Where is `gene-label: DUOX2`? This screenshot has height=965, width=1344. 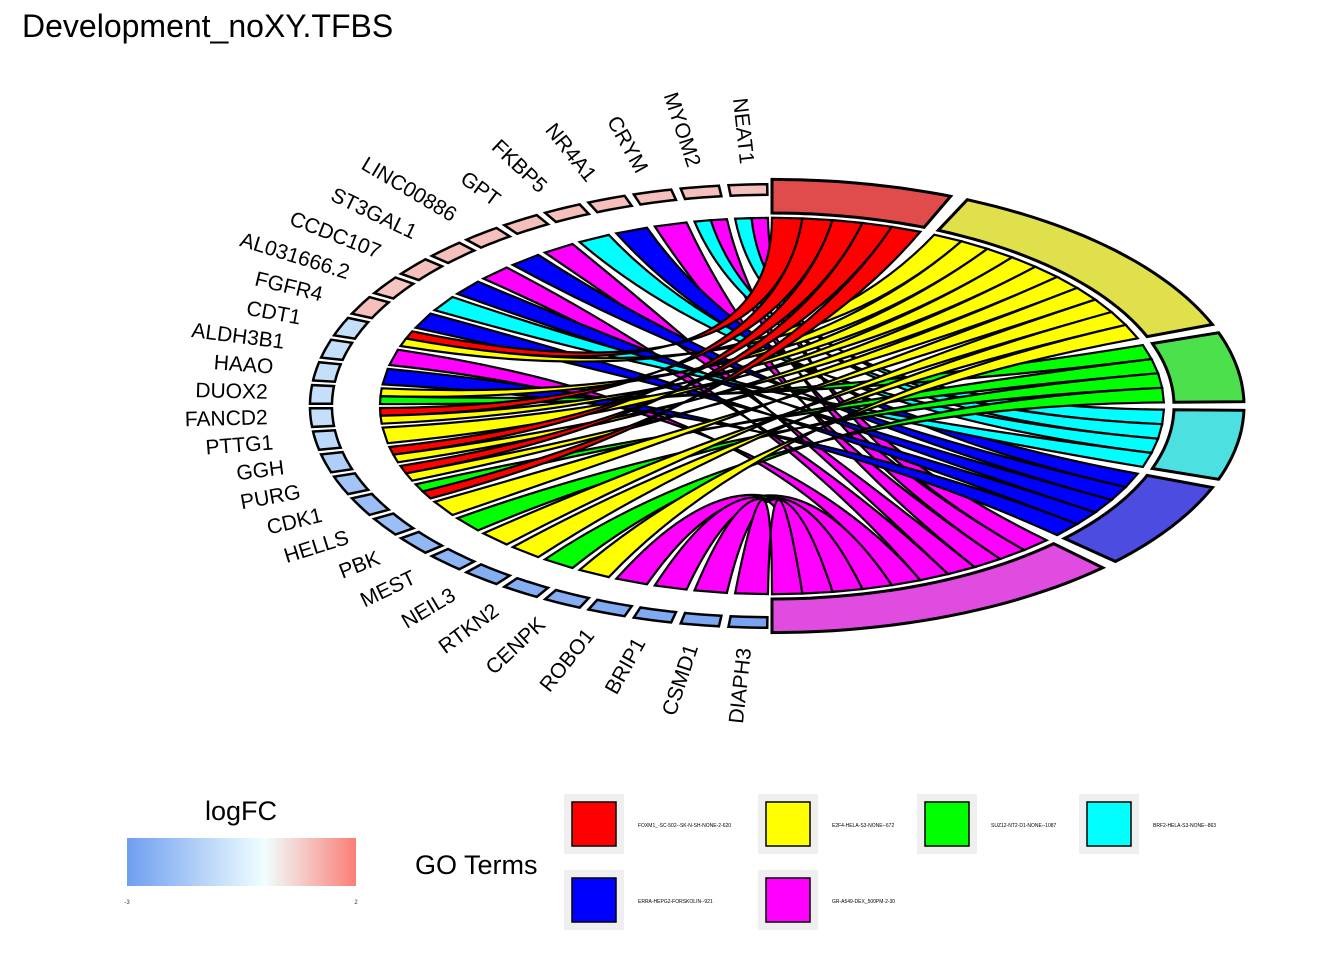 gene-label: DUOX2 is located at coordinates (231, 391).